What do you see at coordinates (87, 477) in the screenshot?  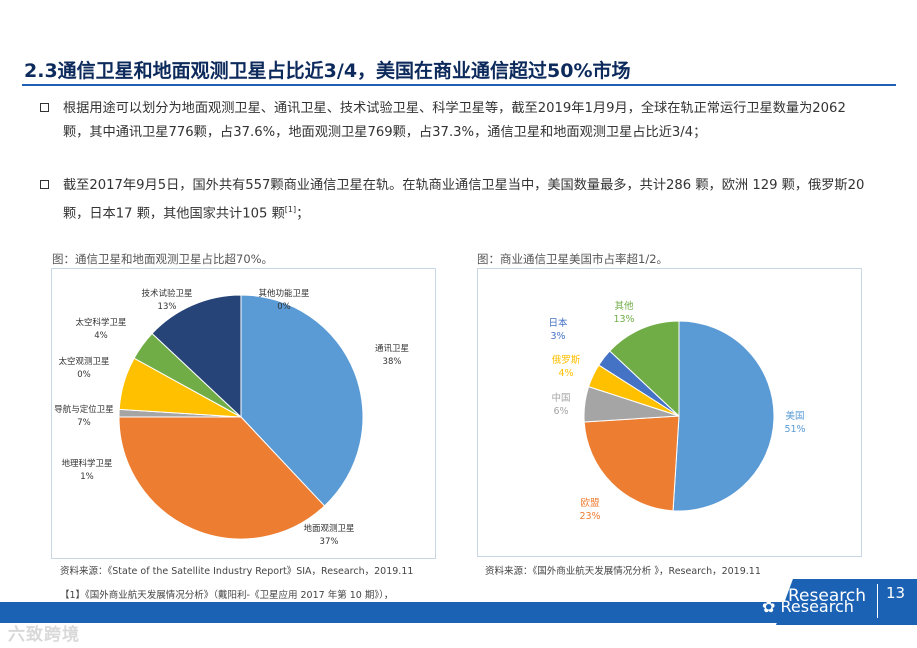 I see `pie-value-0-2: 1%` at bounding box center [87, 477].